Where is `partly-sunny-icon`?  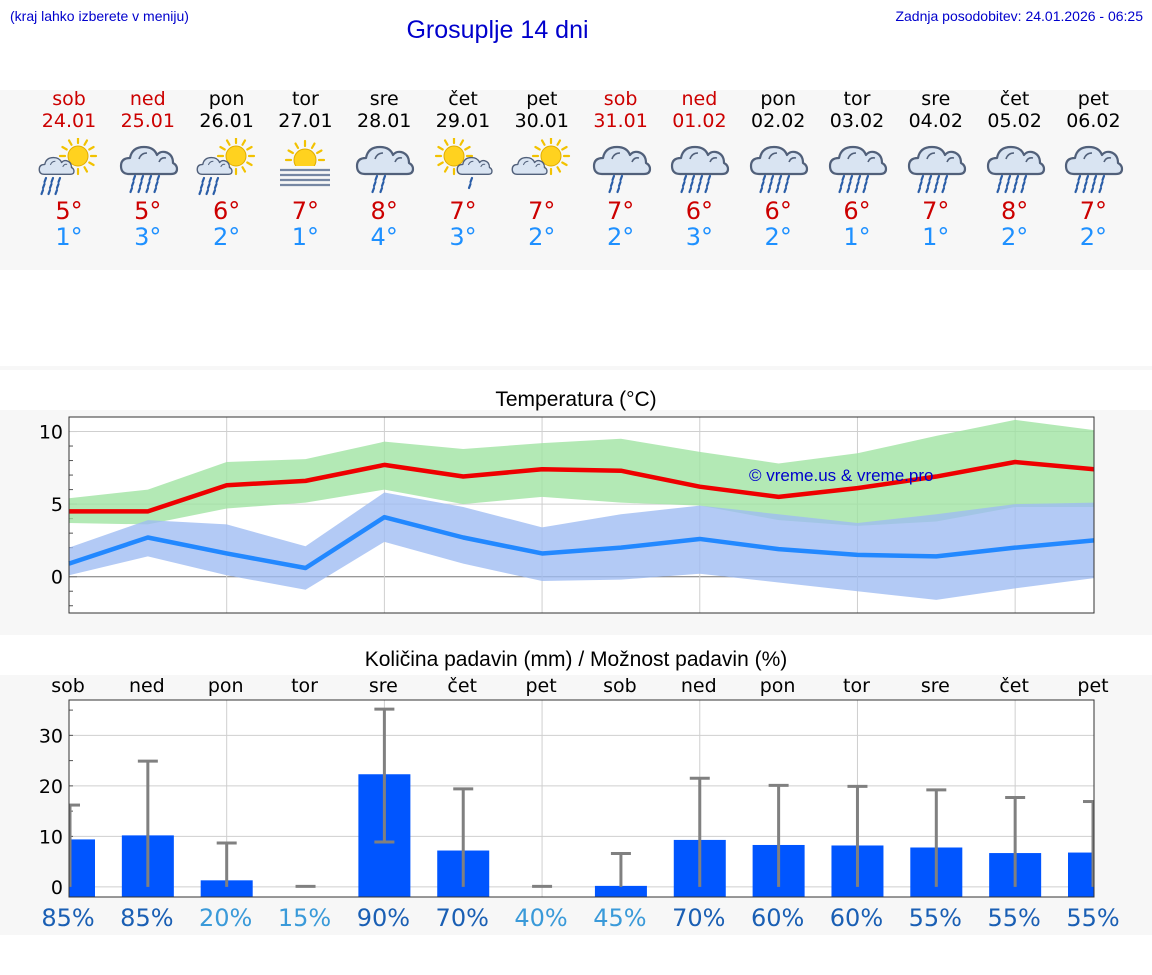 partly-sunny-icon is located at coordinates (540, 157).